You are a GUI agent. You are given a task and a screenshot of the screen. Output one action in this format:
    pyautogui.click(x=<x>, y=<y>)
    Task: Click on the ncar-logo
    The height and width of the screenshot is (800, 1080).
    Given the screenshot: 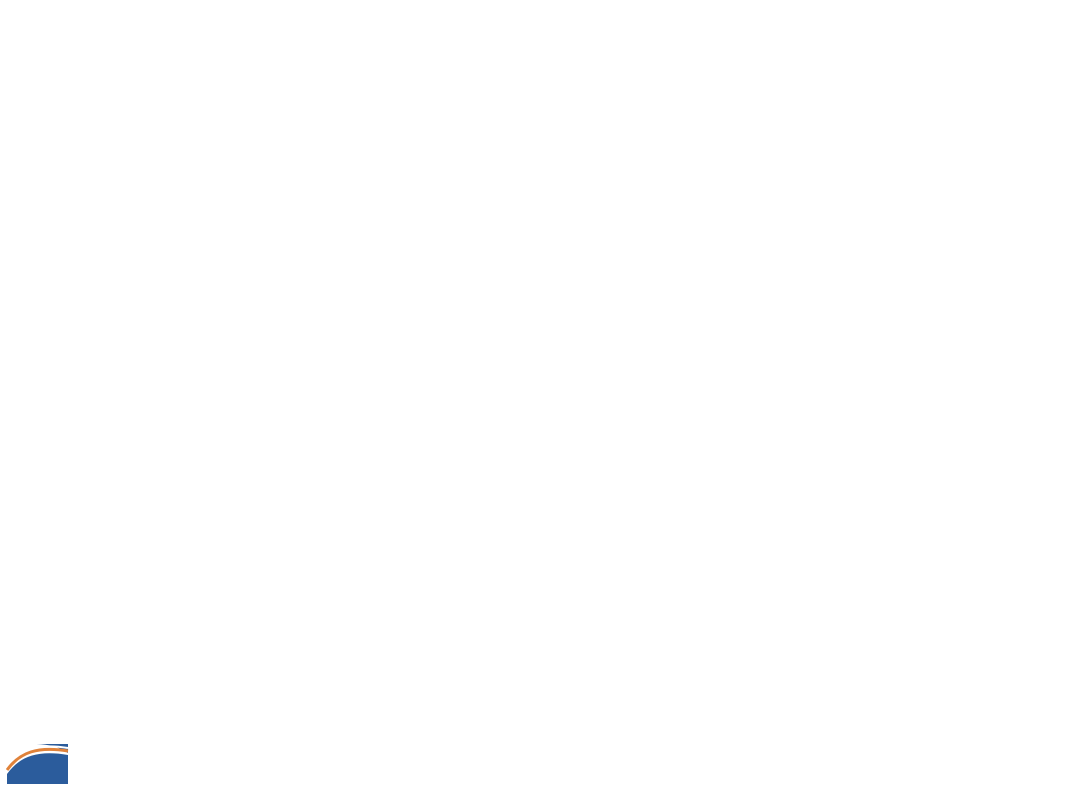 What is the action you would take?
    pyautogui.click(x=37, y=764)
    